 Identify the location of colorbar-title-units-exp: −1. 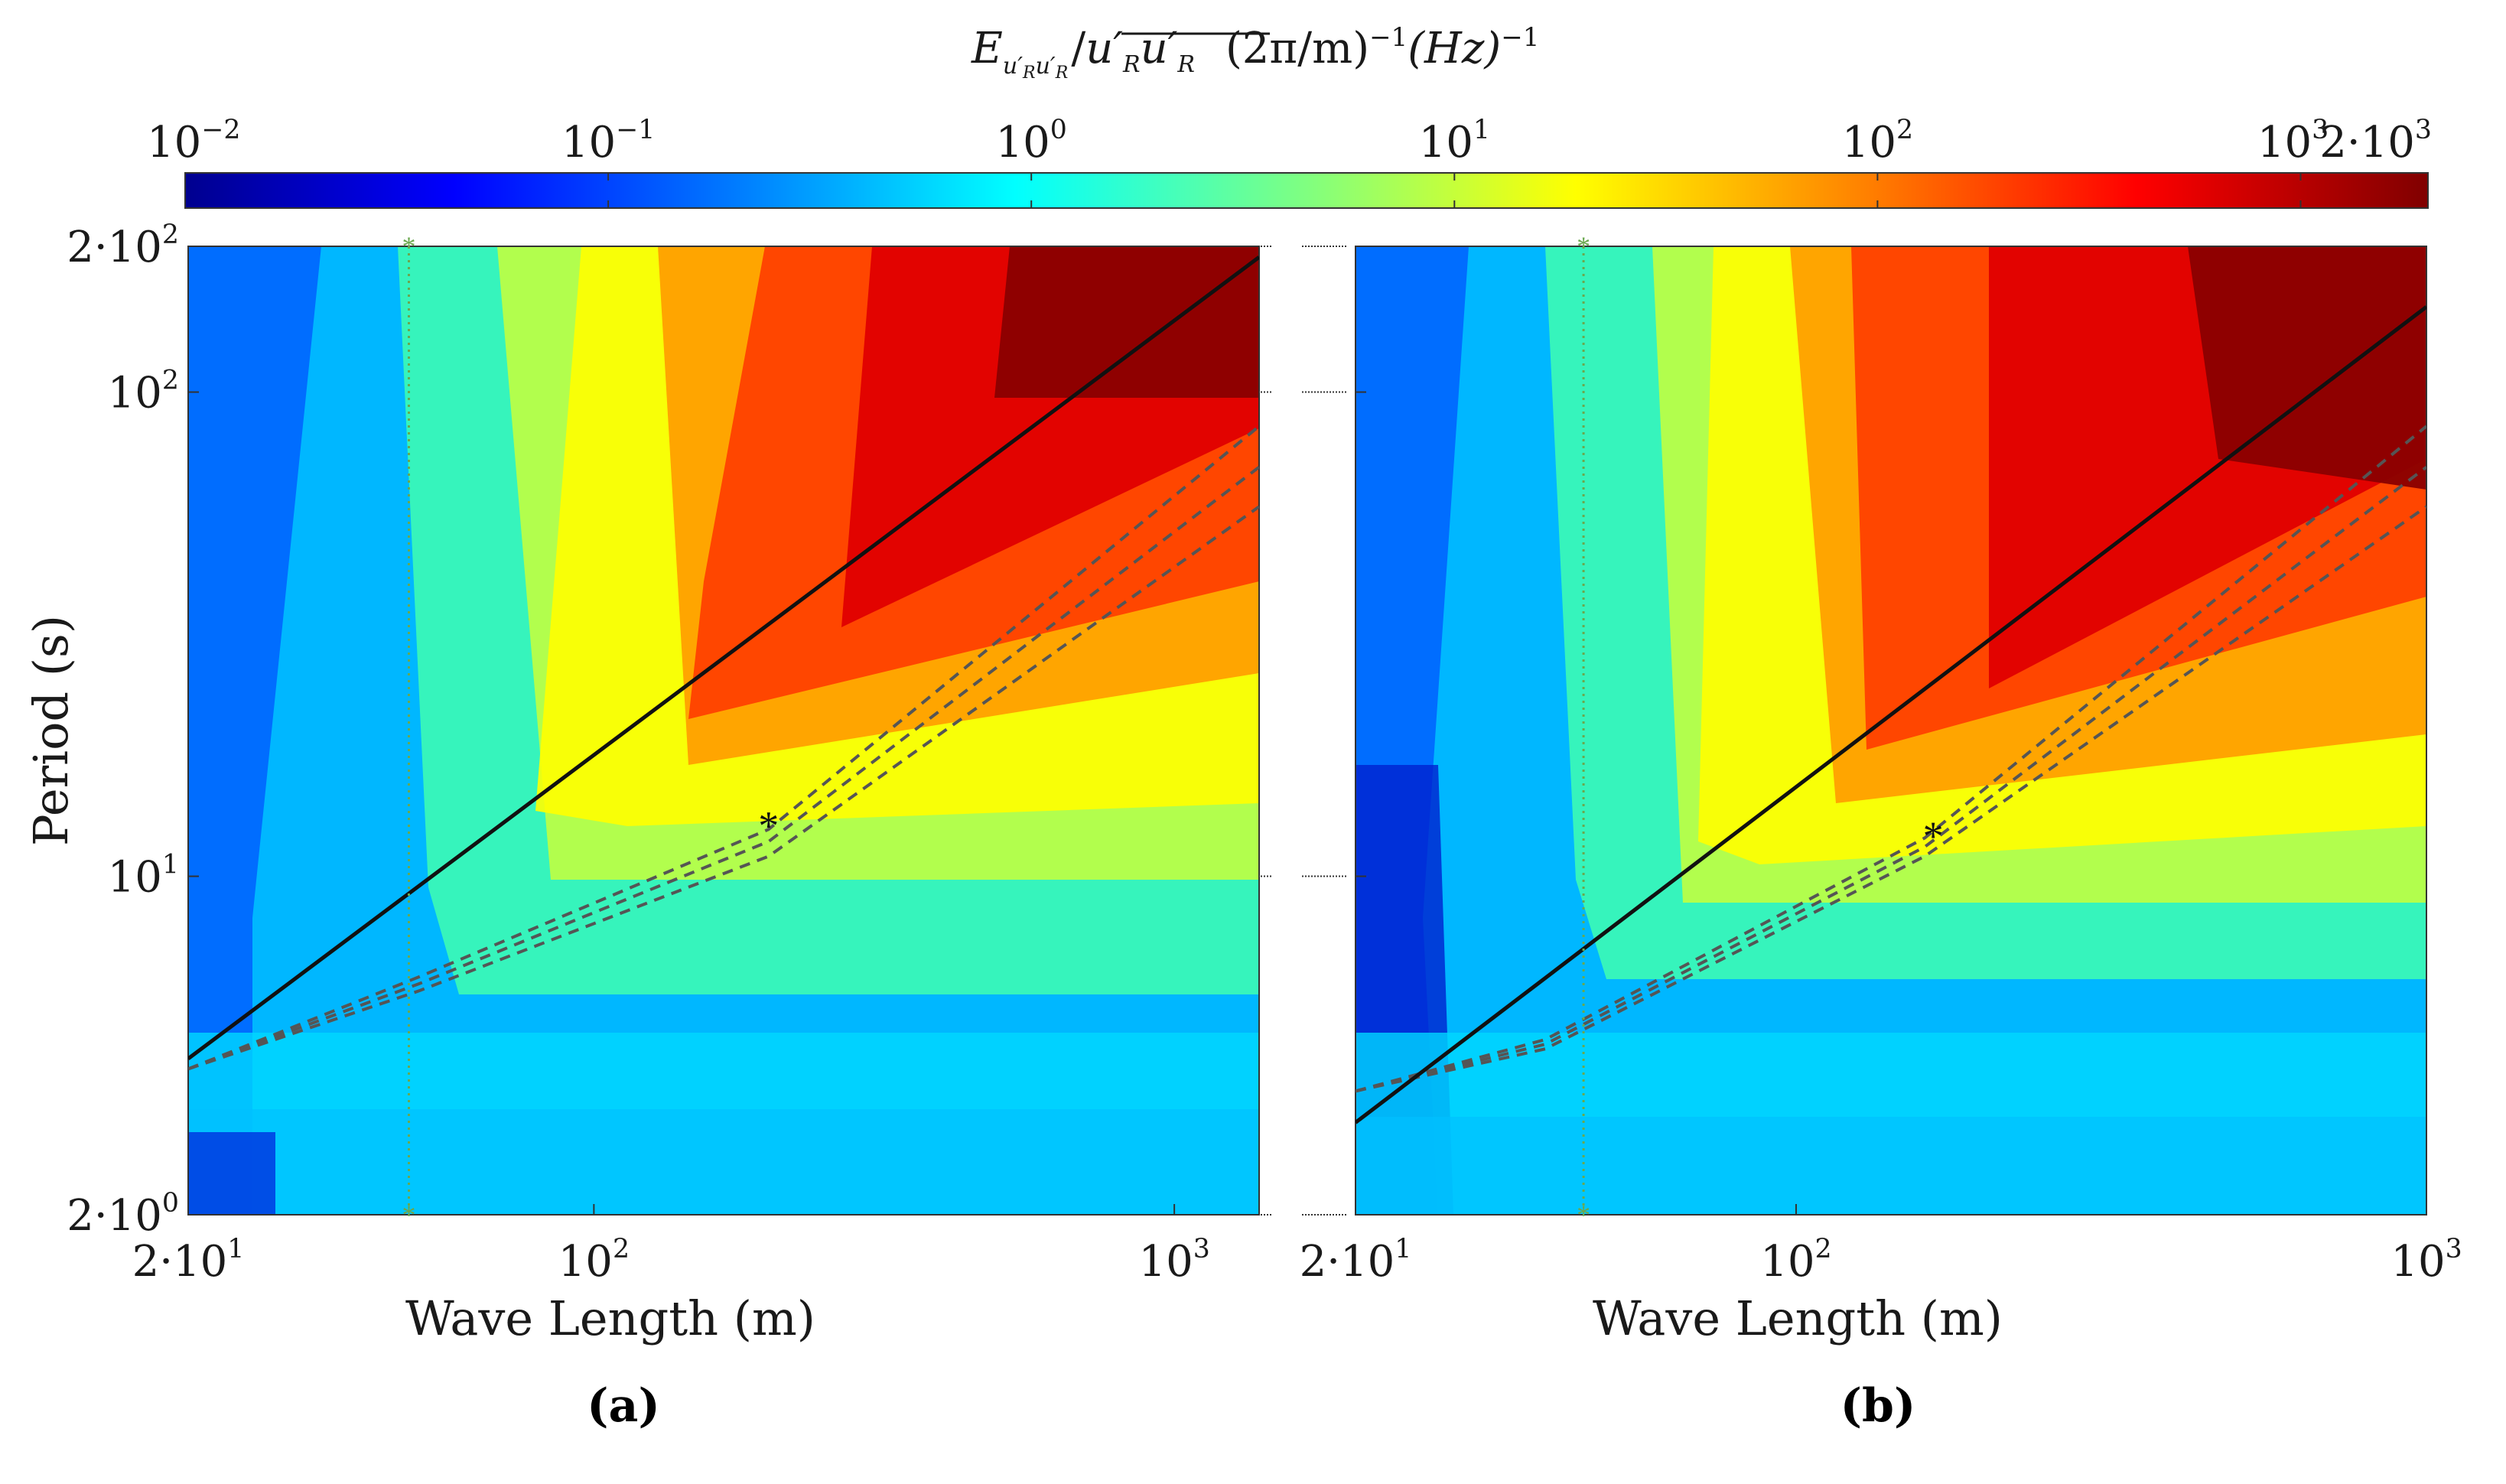
(1388, 37).